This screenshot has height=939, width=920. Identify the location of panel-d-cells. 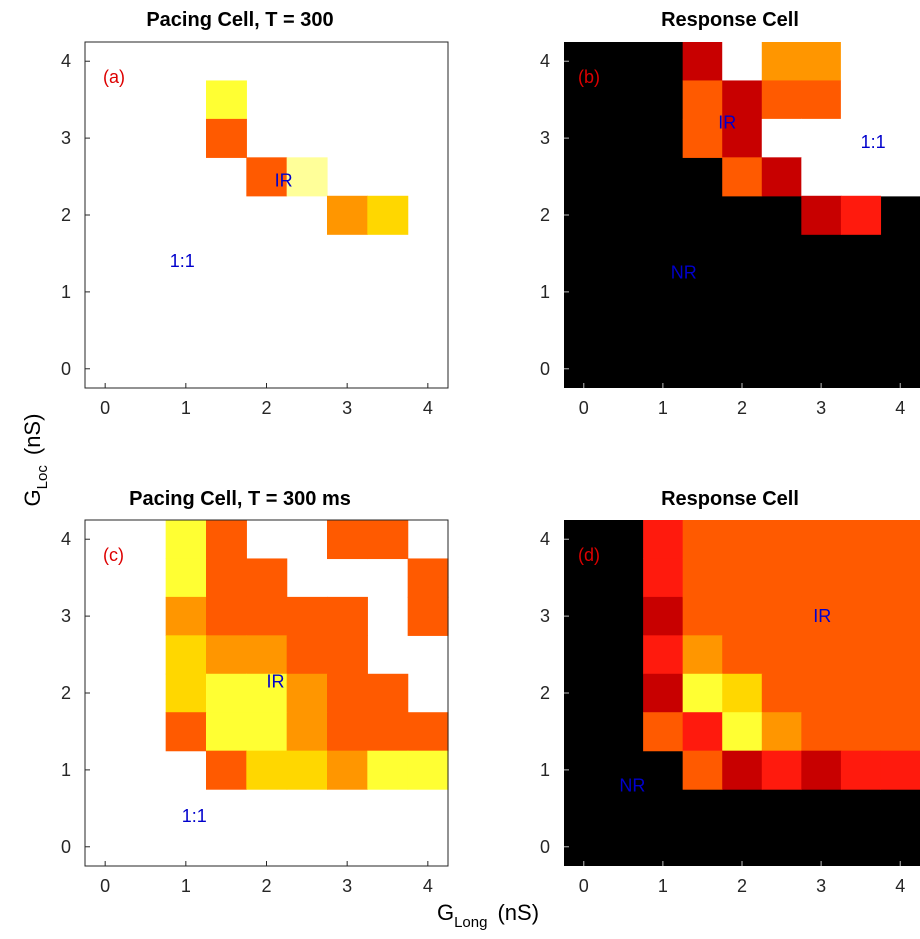
(742, 693).